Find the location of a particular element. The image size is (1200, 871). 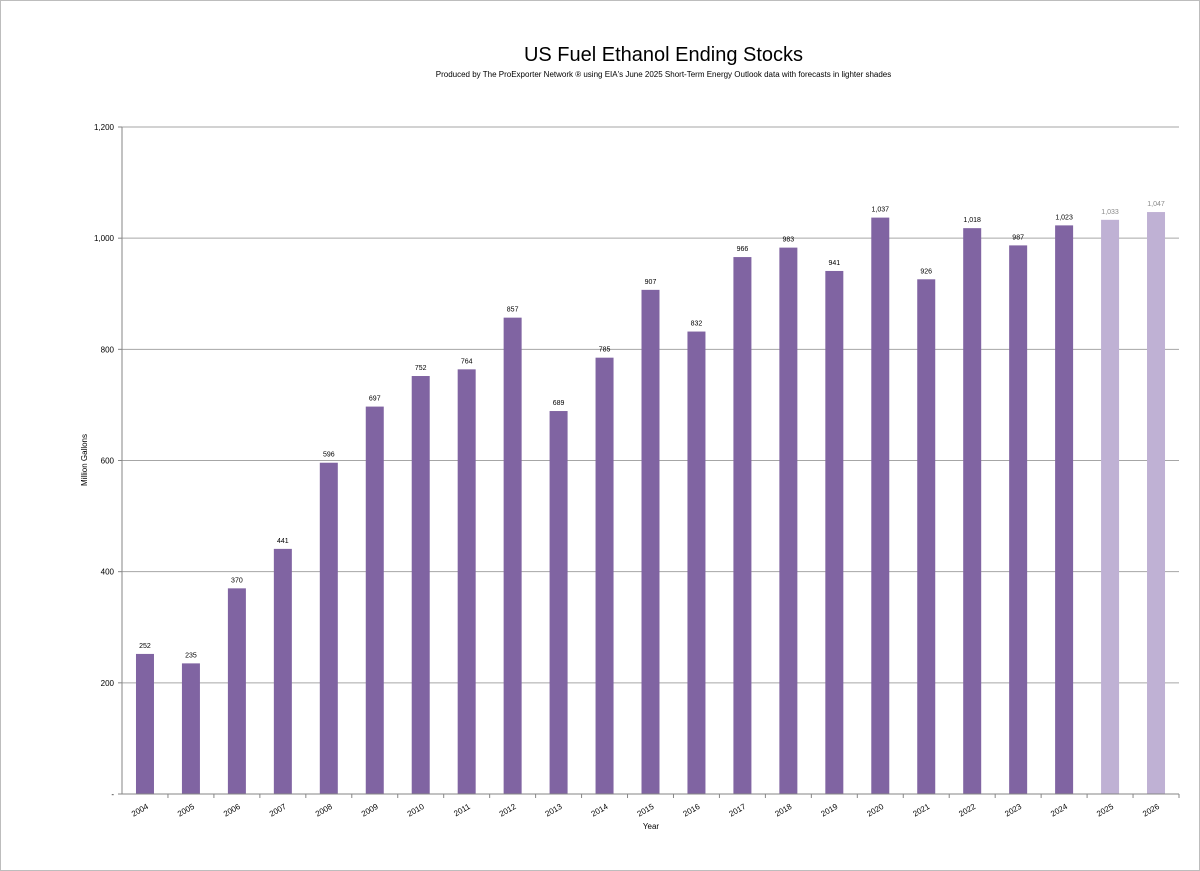

x-tick-label: 2021 is located at coordinates (921, 810).